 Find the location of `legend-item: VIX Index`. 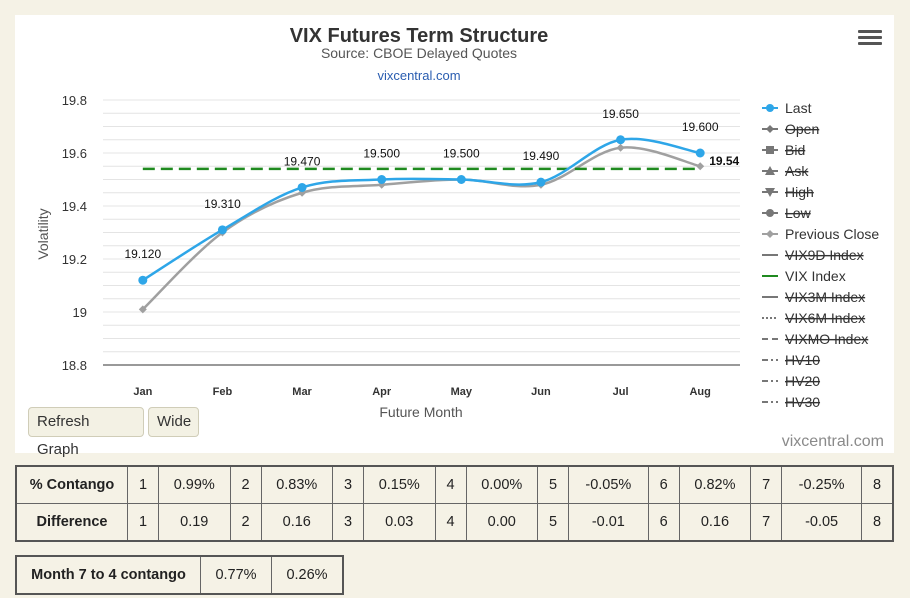

legend-item: VIX Index is located at coordinates (804, 276).